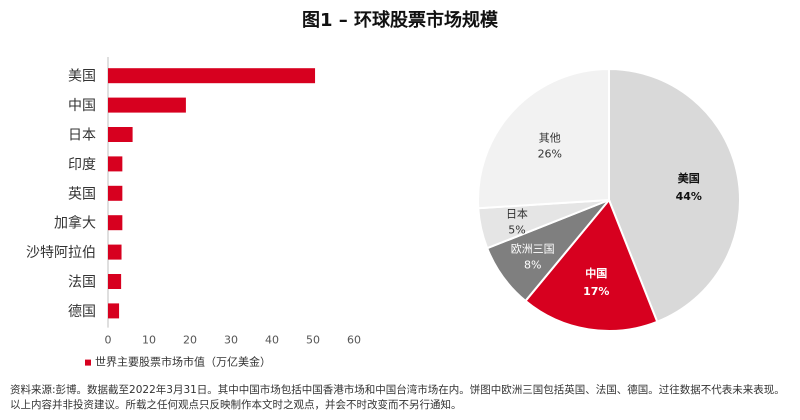 The width and height of the screenshot is (800, 420). Describe the element at coordinates (354, 340) in the screenshot. I see `x-tick-label: 60` at that location.